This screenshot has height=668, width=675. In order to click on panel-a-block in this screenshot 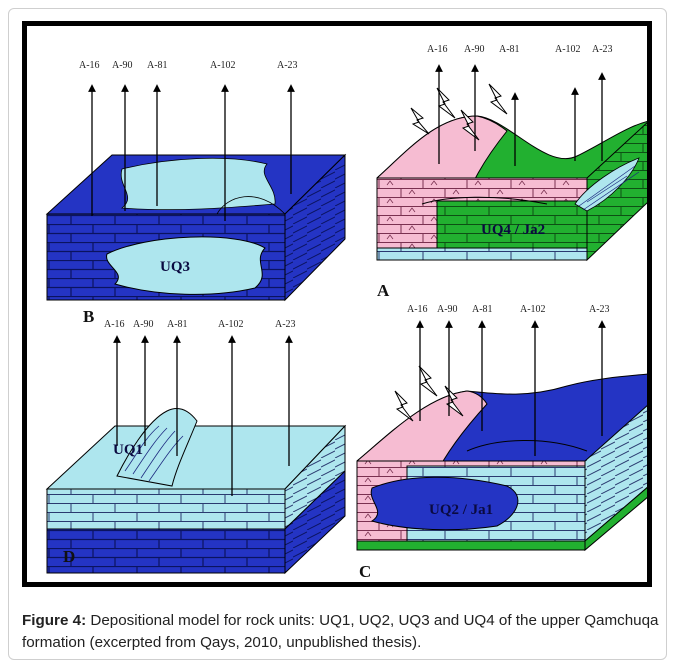, I will do `click(511, 188)`.